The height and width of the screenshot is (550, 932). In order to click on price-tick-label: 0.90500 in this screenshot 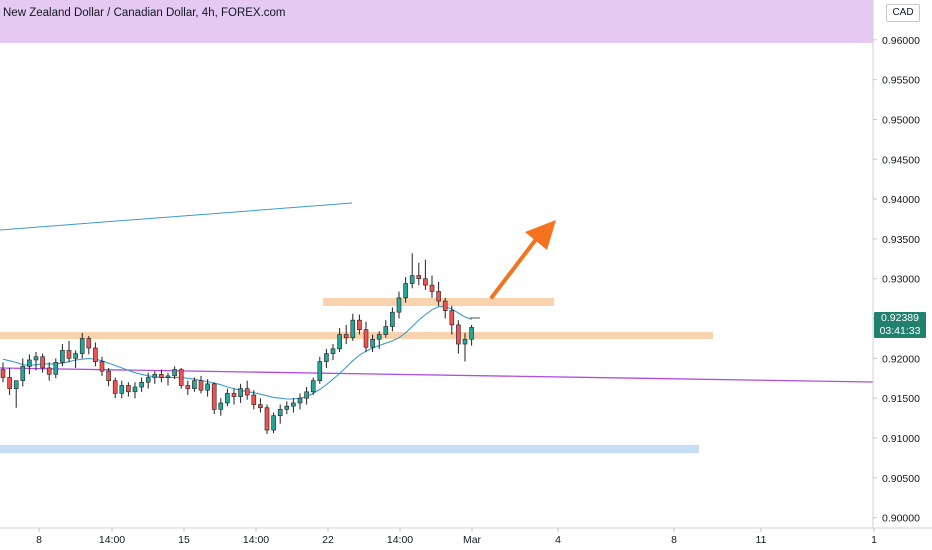, I will do `click(901, 479)`.